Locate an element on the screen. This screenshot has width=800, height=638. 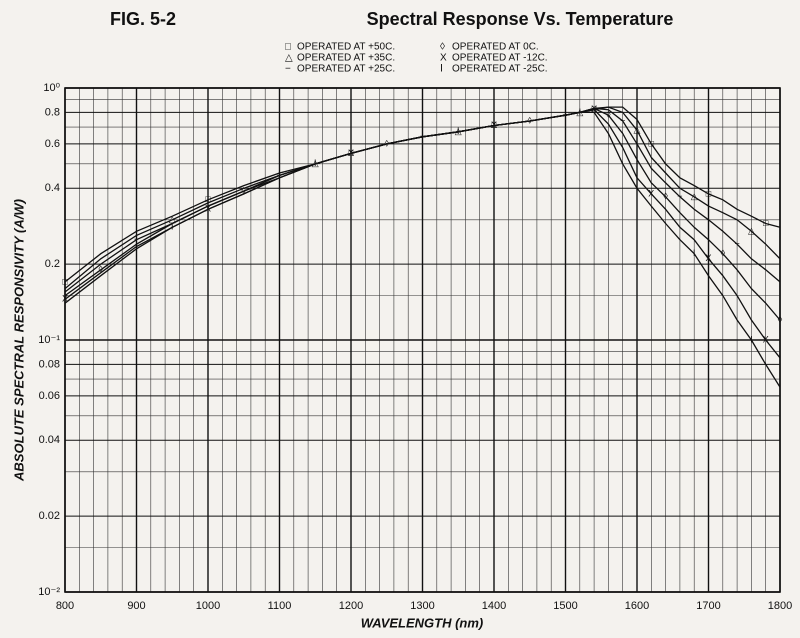
y-tick-label: 0.04 is located at coordinates (49, 440).